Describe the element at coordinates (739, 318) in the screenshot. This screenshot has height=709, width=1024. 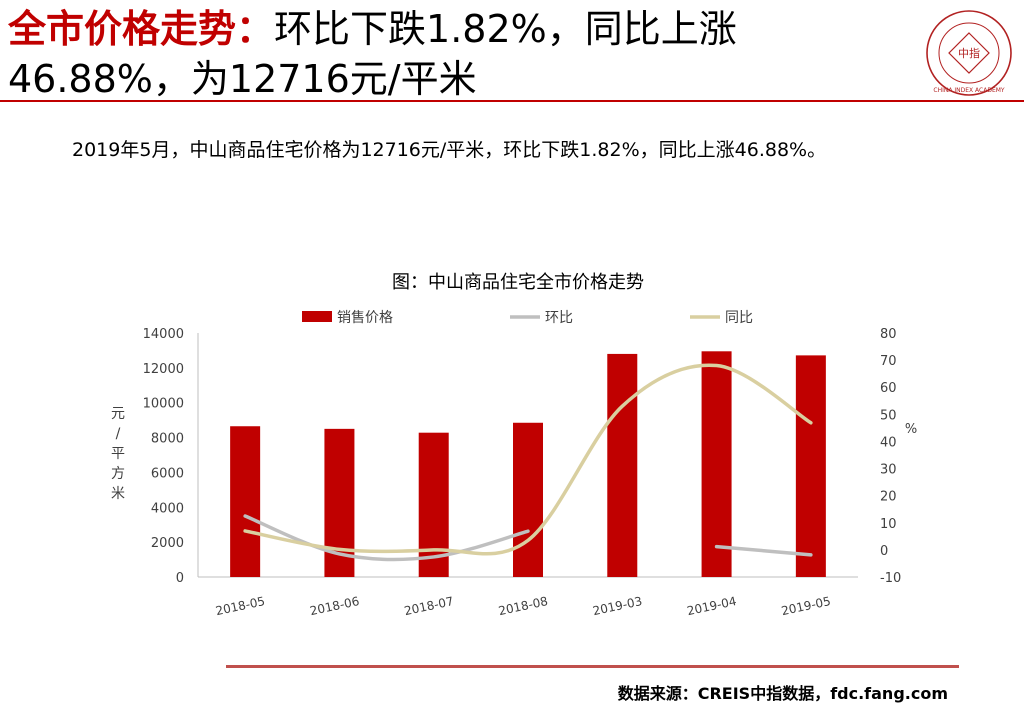
I see `legend-label: 同比` at that location.